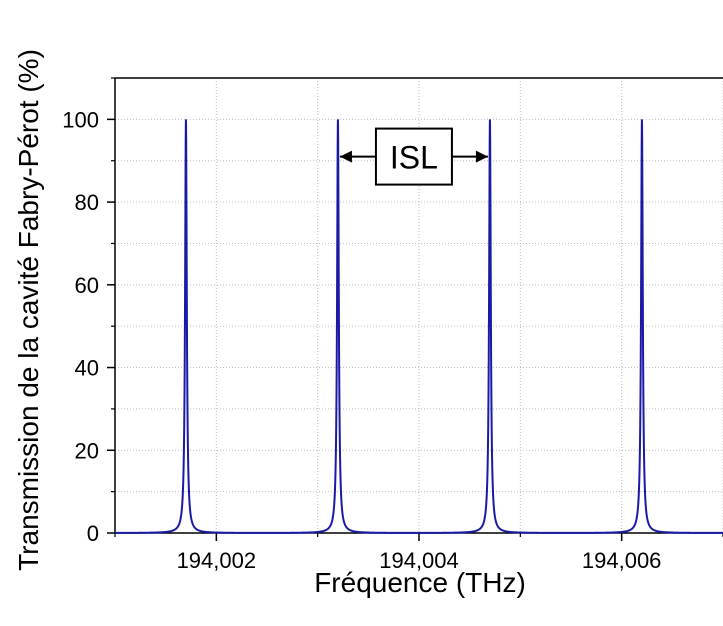 This screenshot has width=723, height=626. Describe the element at coordinates (622, 560) in the screenshot. I see `x-tick-label: 194,006` at that location.